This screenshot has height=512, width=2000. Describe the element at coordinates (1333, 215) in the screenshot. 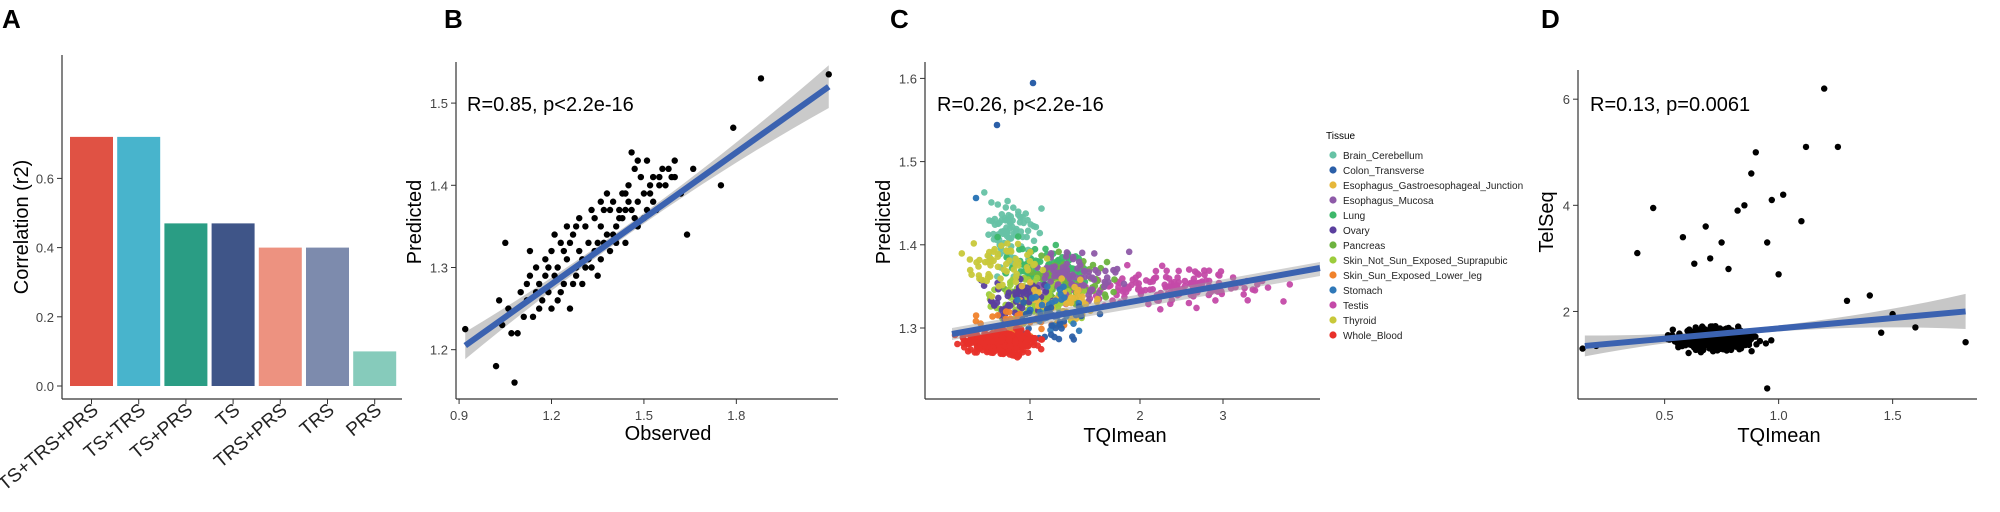

I see `legend-swatch-lung` at that location.